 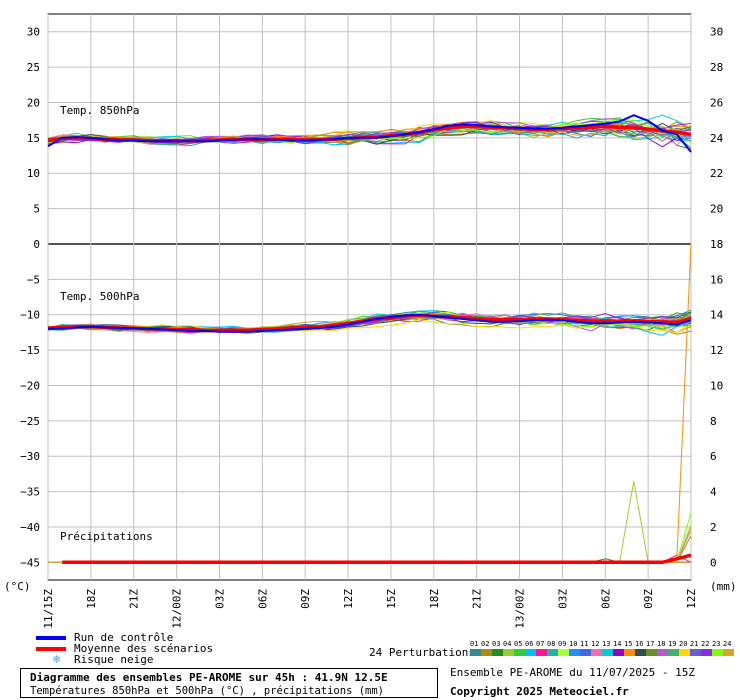 I want to click on mean-swatch, so click(x=51, y=649).